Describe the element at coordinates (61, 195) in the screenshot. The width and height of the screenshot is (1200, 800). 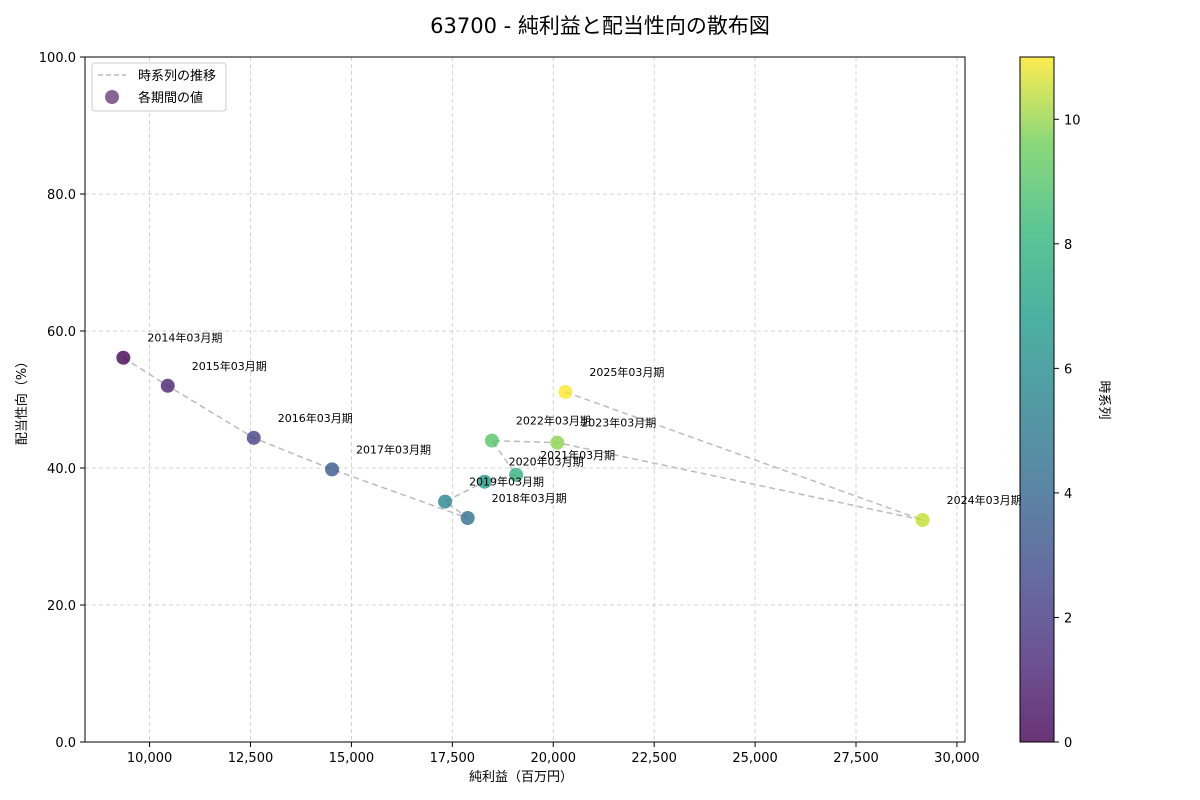
I see `y-tick-label: 80.0` at that location.